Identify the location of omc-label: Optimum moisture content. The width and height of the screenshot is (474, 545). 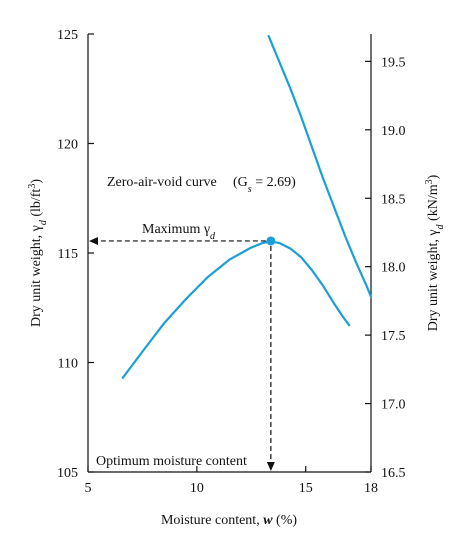
(171, 461).